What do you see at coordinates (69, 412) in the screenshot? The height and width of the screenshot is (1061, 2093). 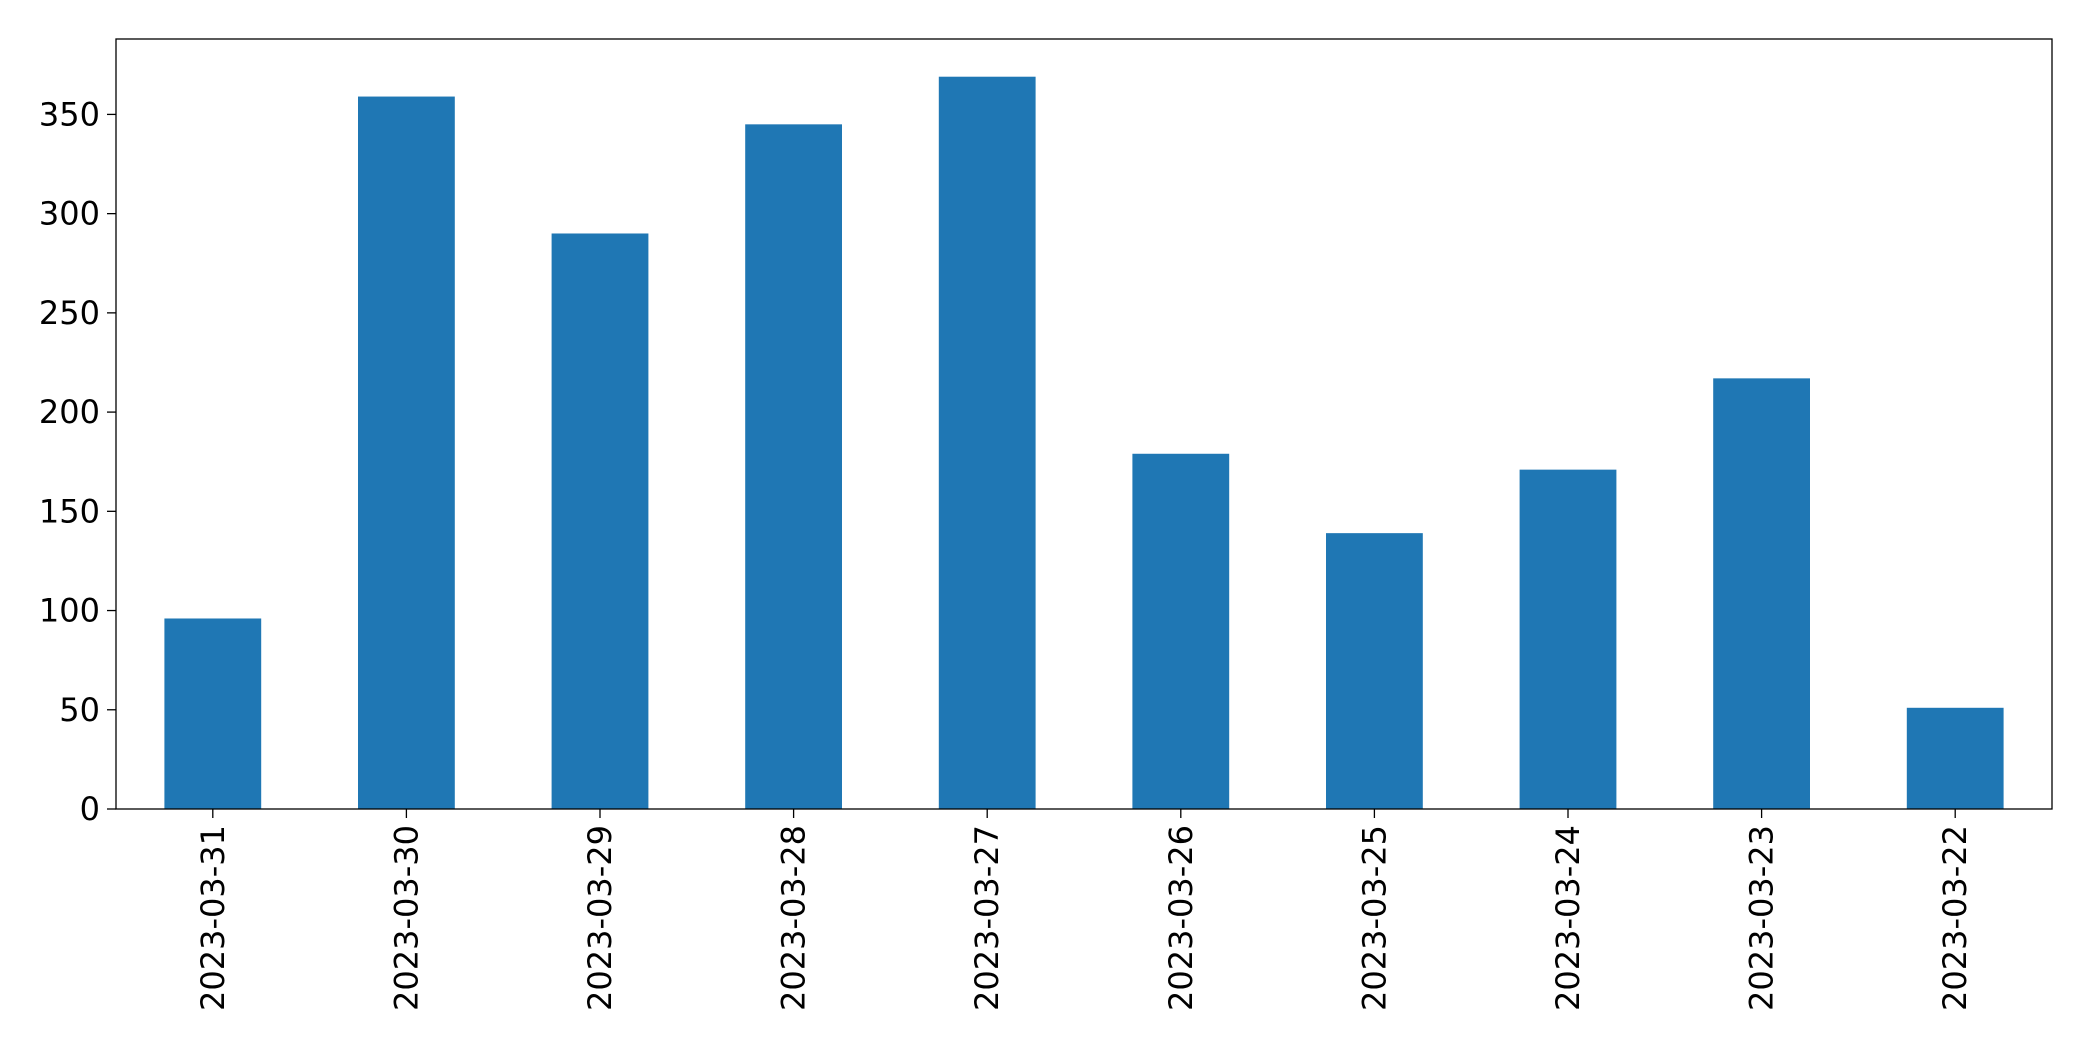 I see `y-tick-label: 200` at bounding box center [69, 412].